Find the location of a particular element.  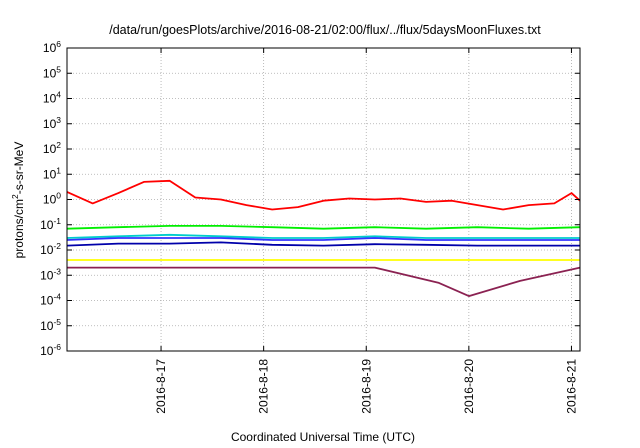

y-tick-label: 10⁻¹ is located at coordinates (50, 224).